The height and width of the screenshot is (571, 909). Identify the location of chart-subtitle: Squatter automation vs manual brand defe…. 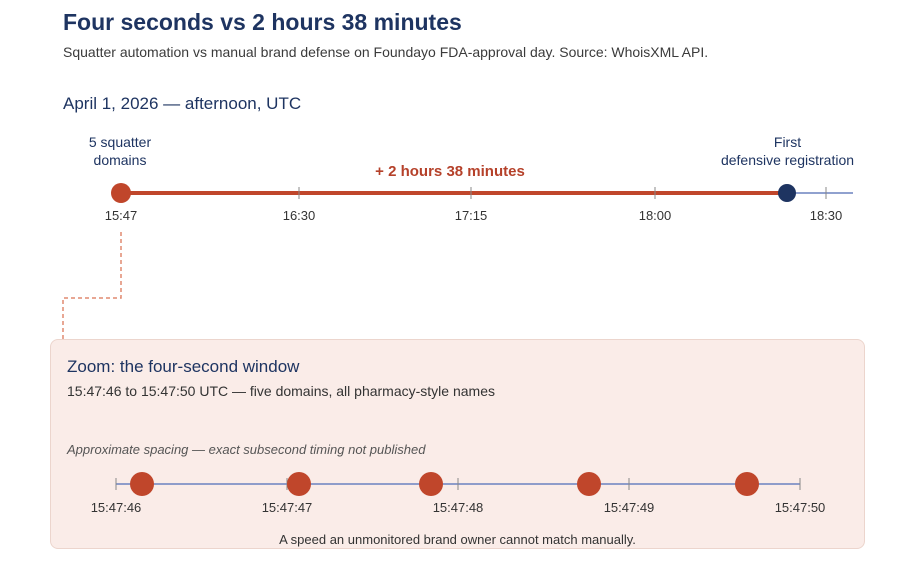
(386, 52).